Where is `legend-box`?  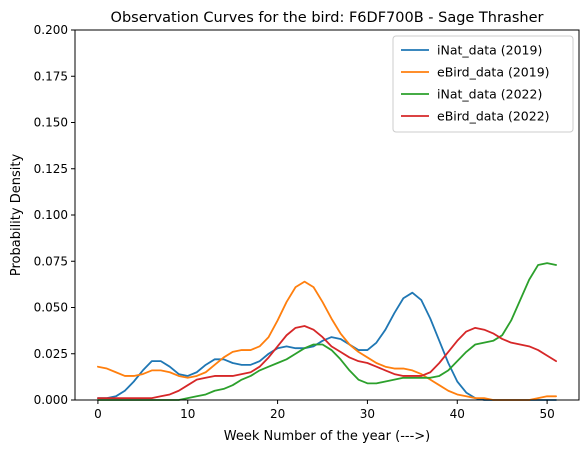 legend-box is located at coordinates (483, 84).